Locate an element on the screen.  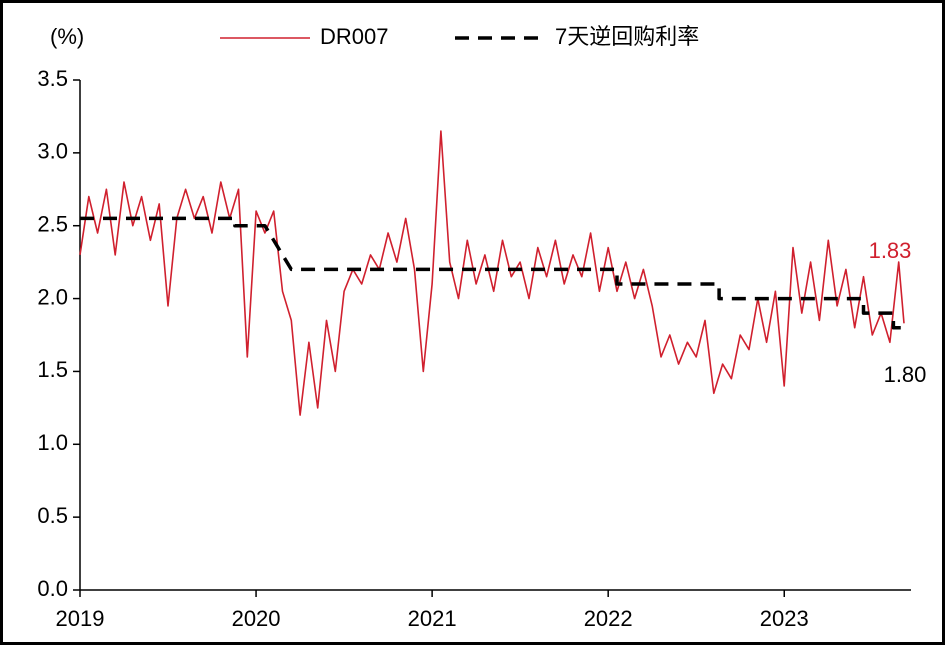
x-tick-label: 2019 is located at coordinates (80, 618).